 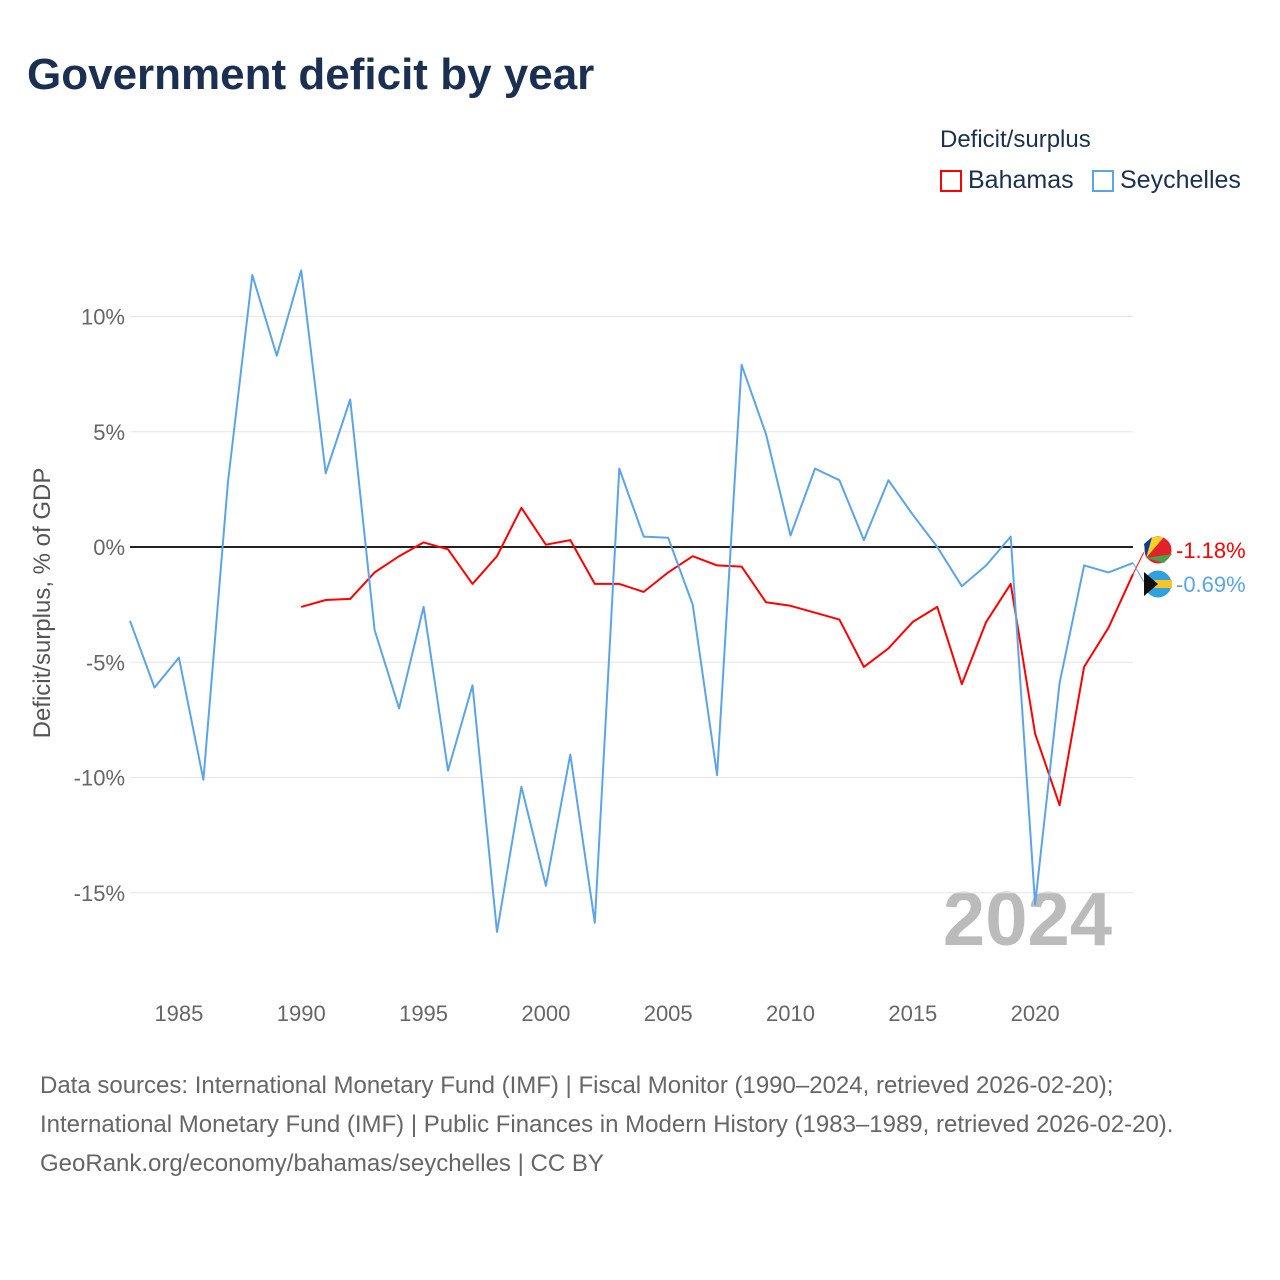 I want to click on legend-item-seychelles: Seychelles, so click(x=1166, y=180).